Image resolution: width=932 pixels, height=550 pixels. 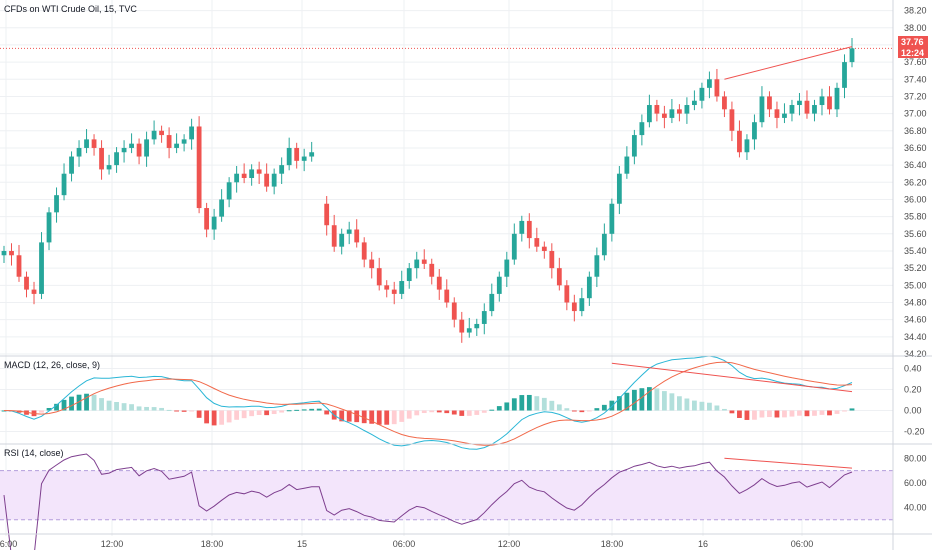 What do you see at coordinates (915, 182) in the screenshot?
I see `price-tick-label: 36.20` at bounding box center [915, 182].